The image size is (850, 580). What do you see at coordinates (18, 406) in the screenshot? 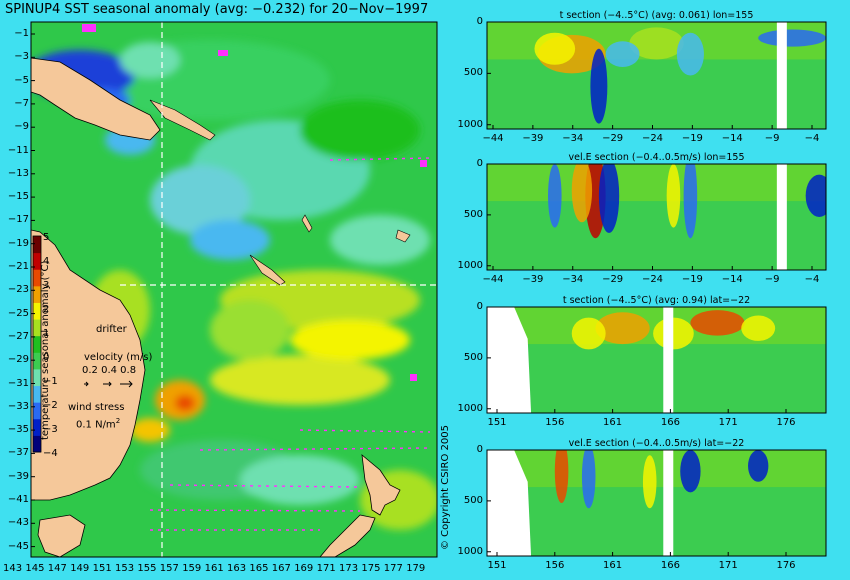
I see `lat-tick-label: −33` at bounding box center [18, 406].